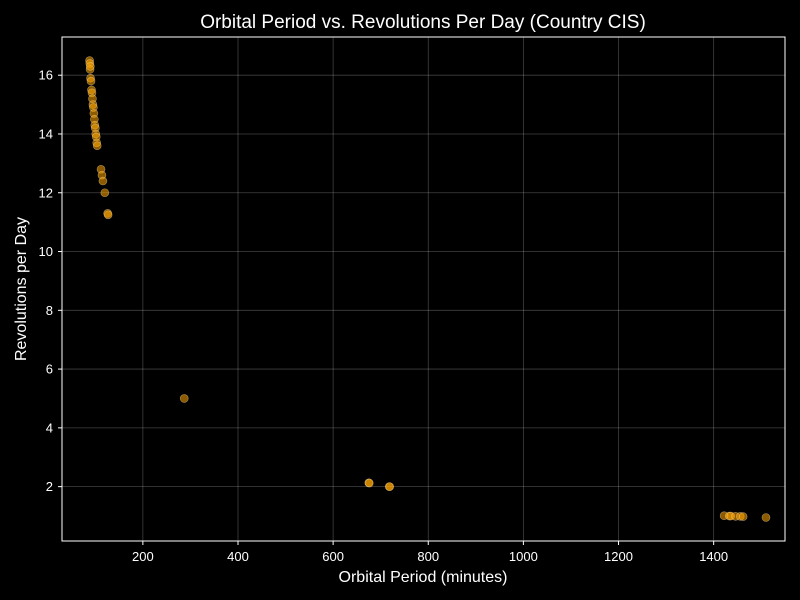 This screenshot has height=600, width=800. What do you see at coordinates (523, 556) in the screenshot?
I see `x-tick-label: 1000` at bounding box center [523, 556].